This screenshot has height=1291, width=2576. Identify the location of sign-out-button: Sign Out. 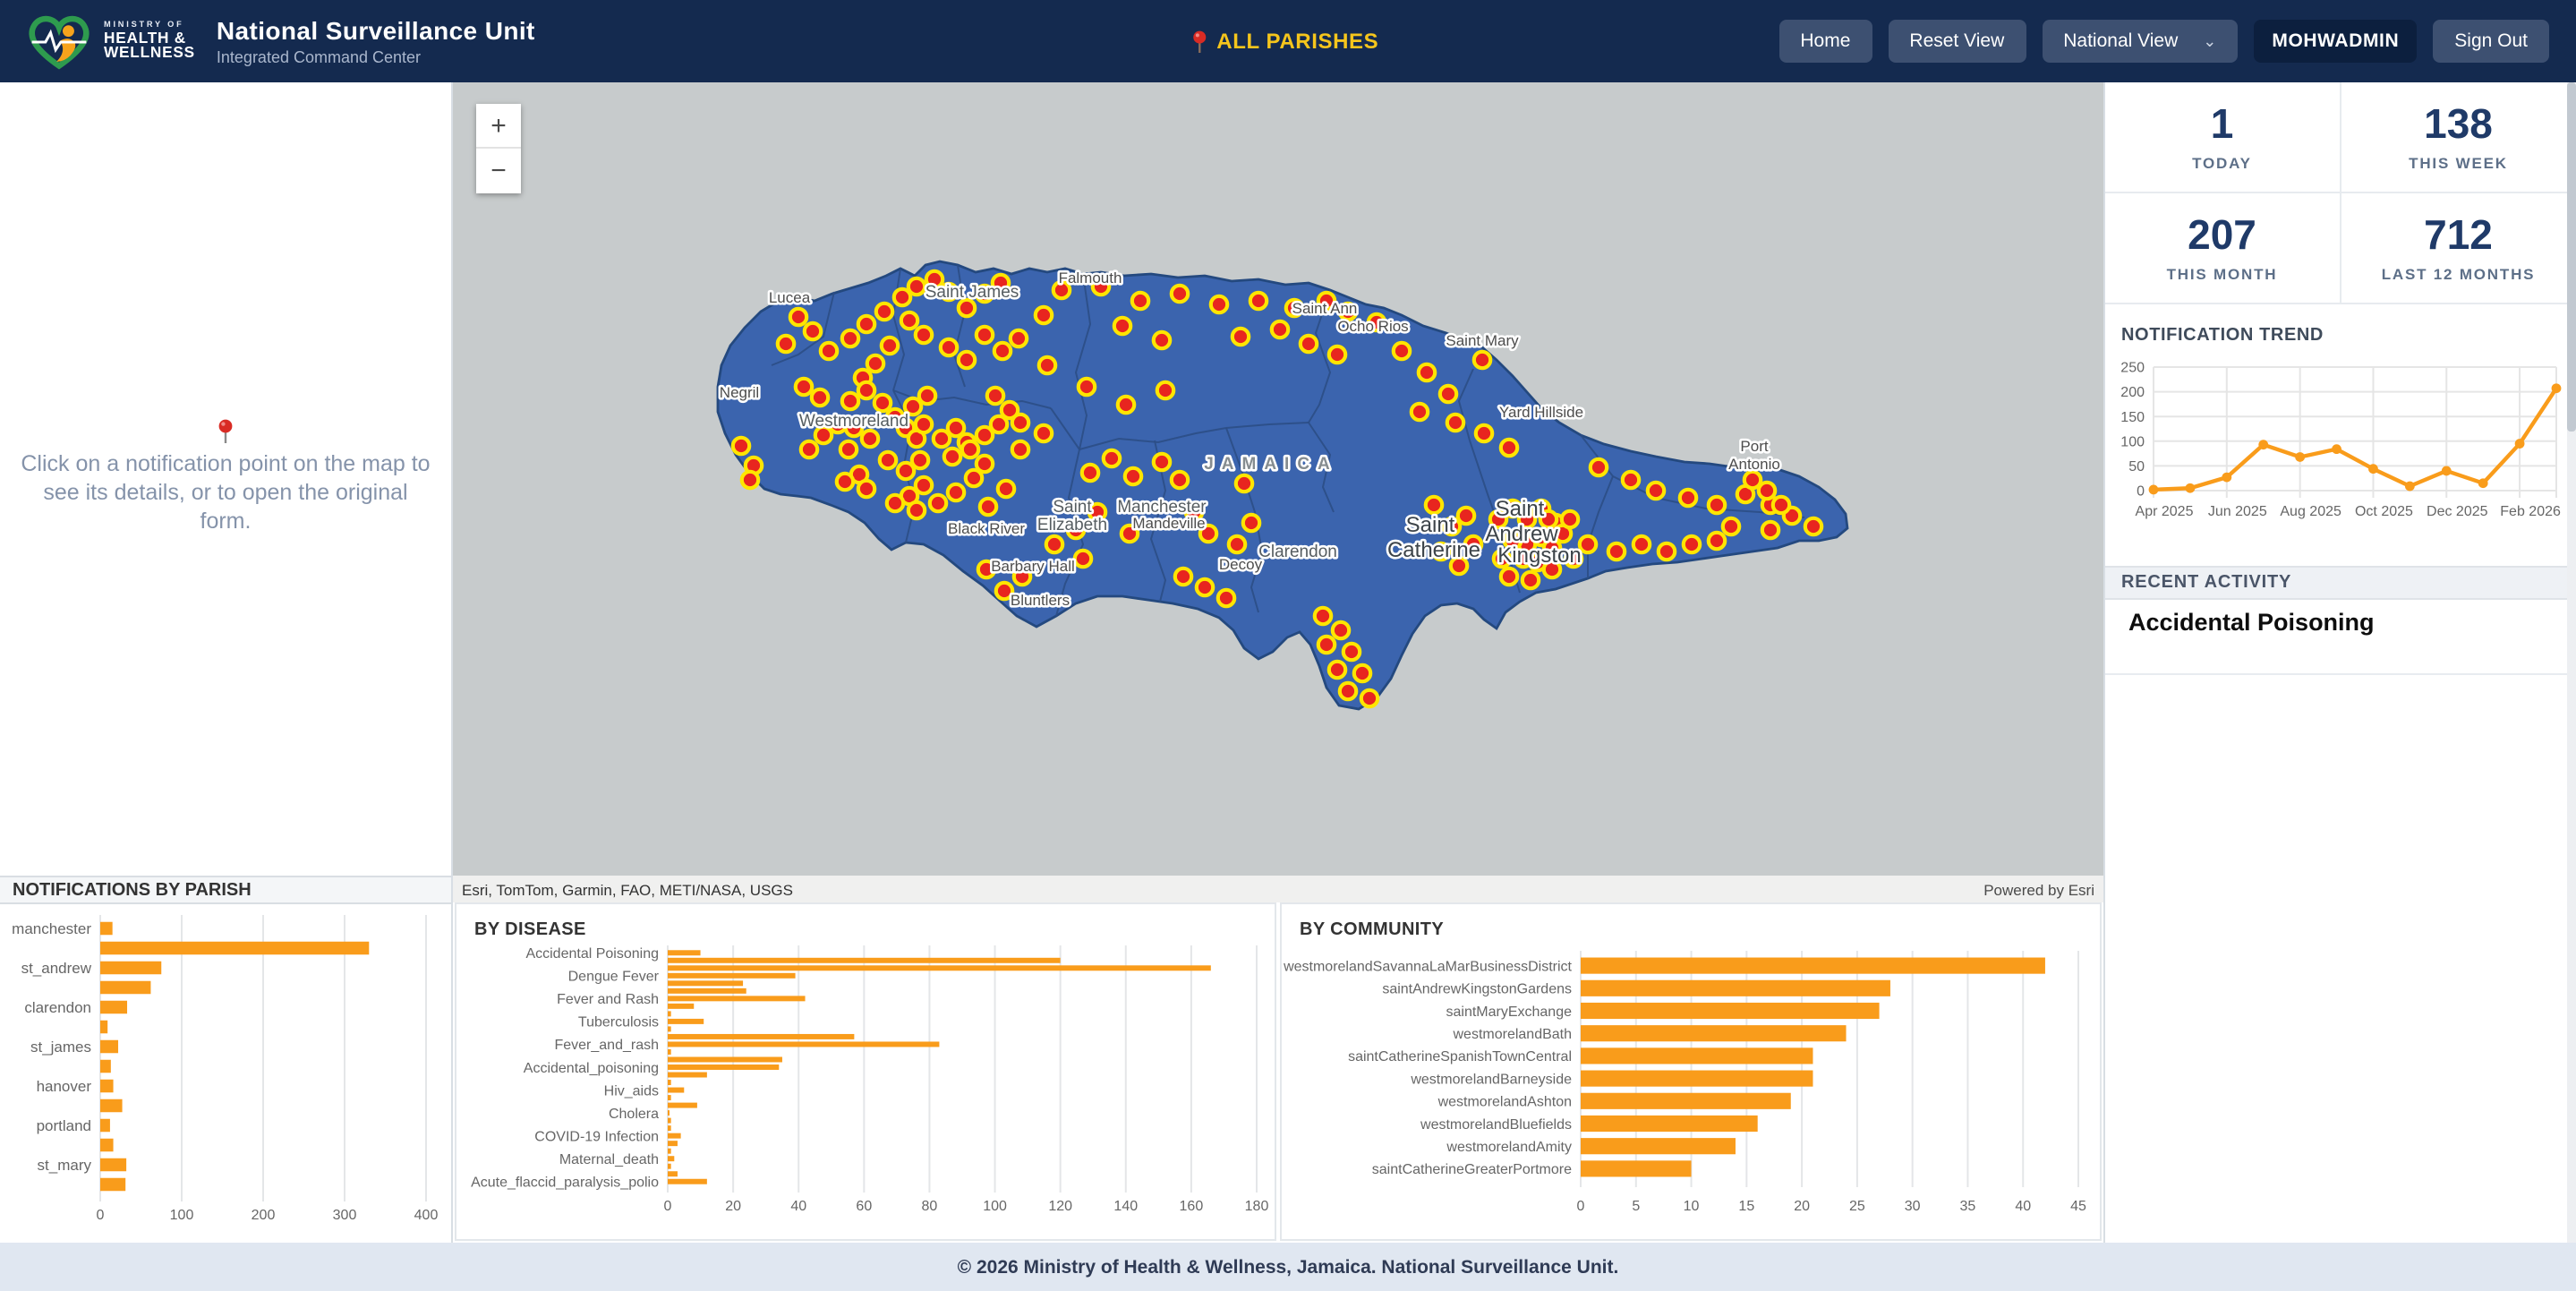
(2491, 42).